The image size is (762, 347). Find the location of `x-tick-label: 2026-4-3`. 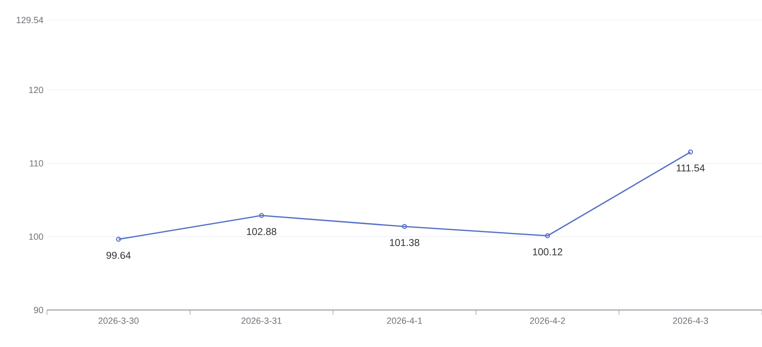

x-tick-label: 2026-4-3 is located at coordinates (690, 321).